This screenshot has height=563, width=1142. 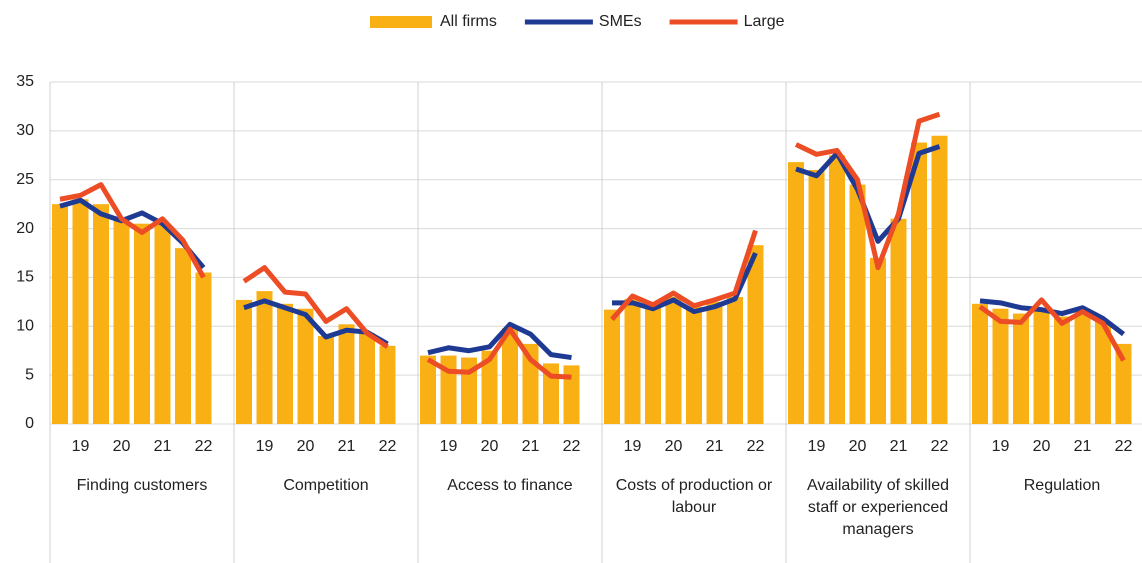 I want to click on y-tick-label: 5, so click(x=29, y=374).